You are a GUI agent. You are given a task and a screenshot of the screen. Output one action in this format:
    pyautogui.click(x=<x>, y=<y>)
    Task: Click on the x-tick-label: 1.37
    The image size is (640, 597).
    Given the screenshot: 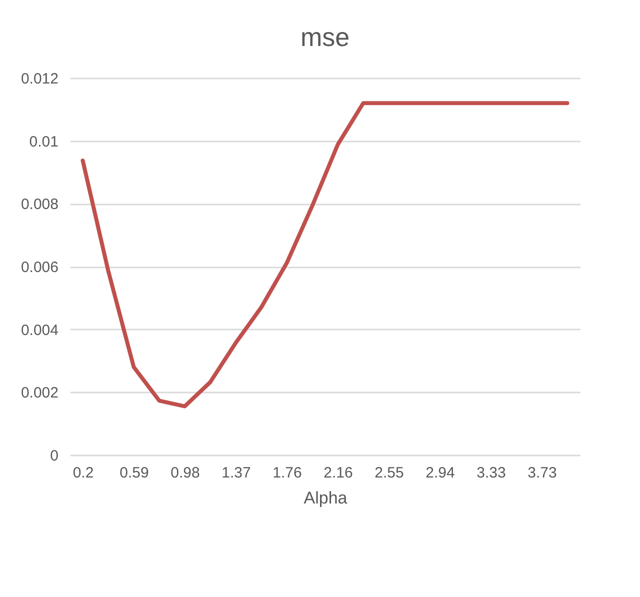 What is the action you would take?
    pyautogui.click(x=236, y=473)
    